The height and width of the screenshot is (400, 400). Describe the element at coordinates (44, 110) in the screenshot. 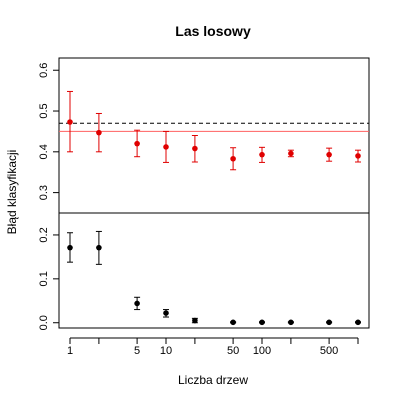

I see `y-tick-label-top: 0.5` at that location.